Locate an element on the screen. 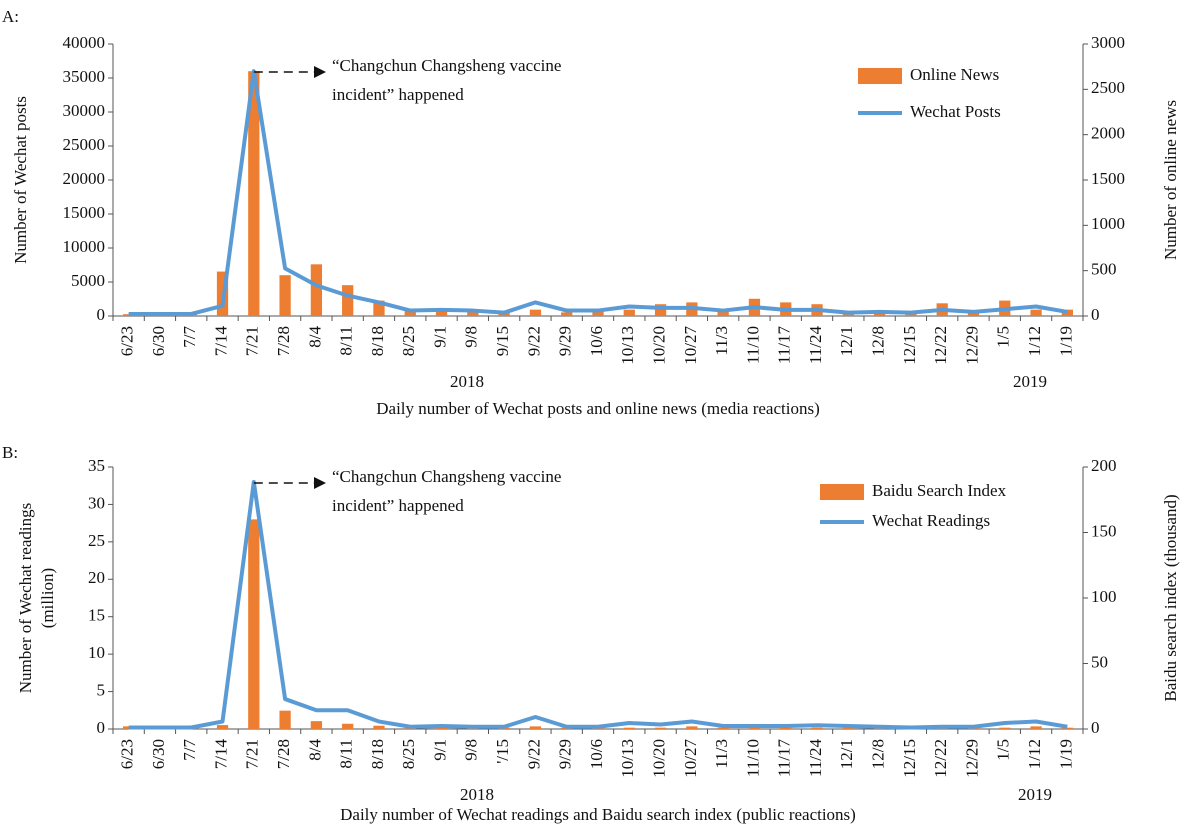  y2-tick-label: 2000 is located at coordinates (1108, 133).